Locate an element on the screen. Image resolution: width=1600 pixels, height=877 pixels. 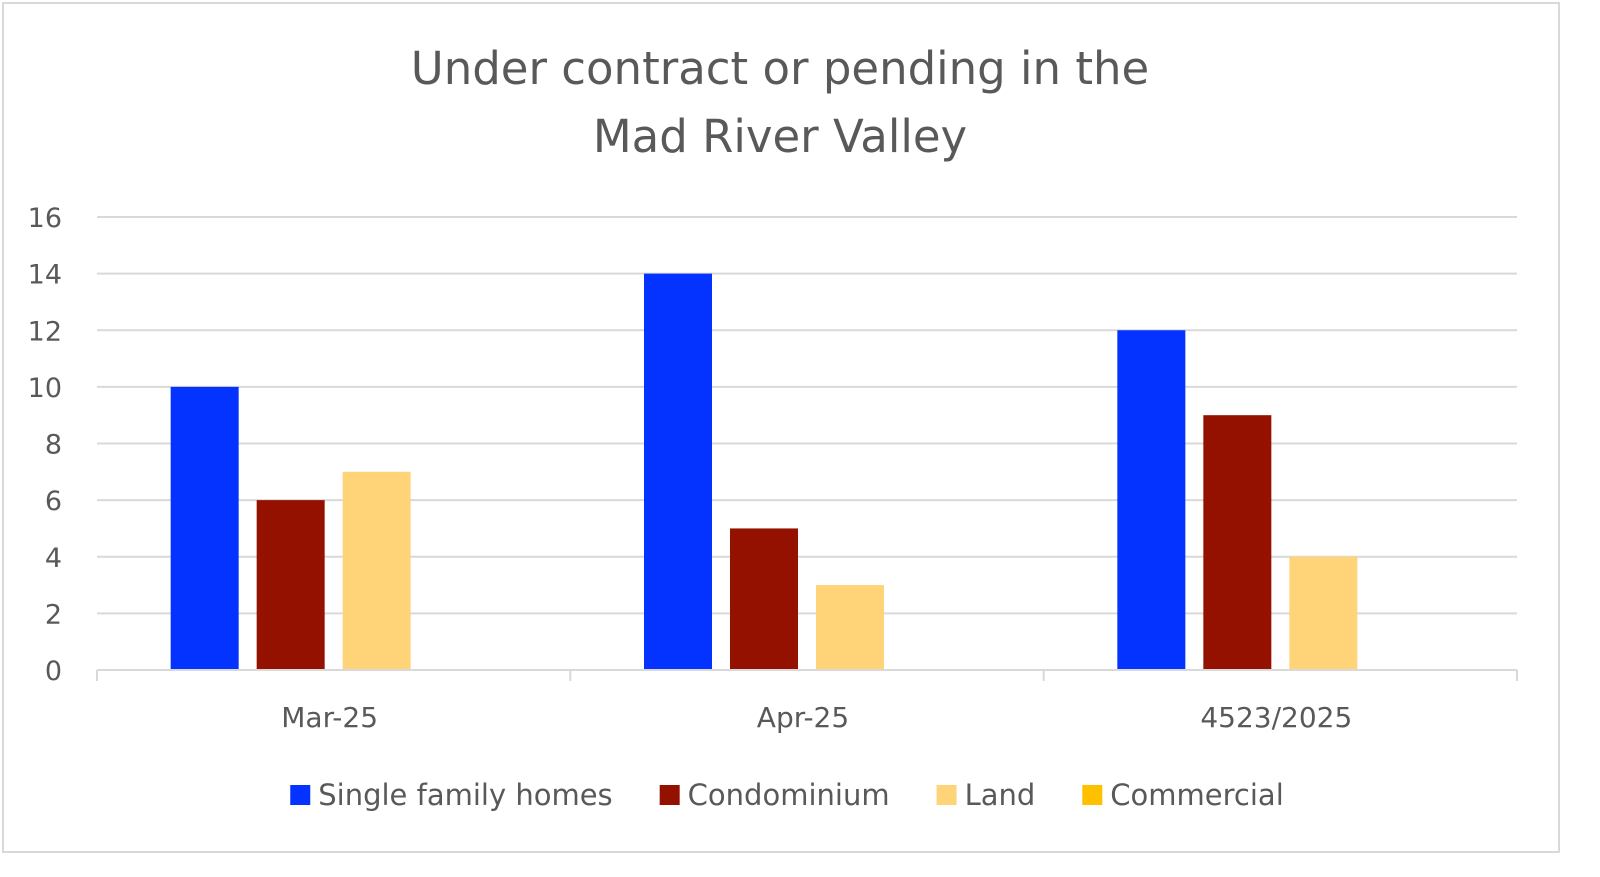
y-tick-label: 0 is located at coordinates (53, 671).